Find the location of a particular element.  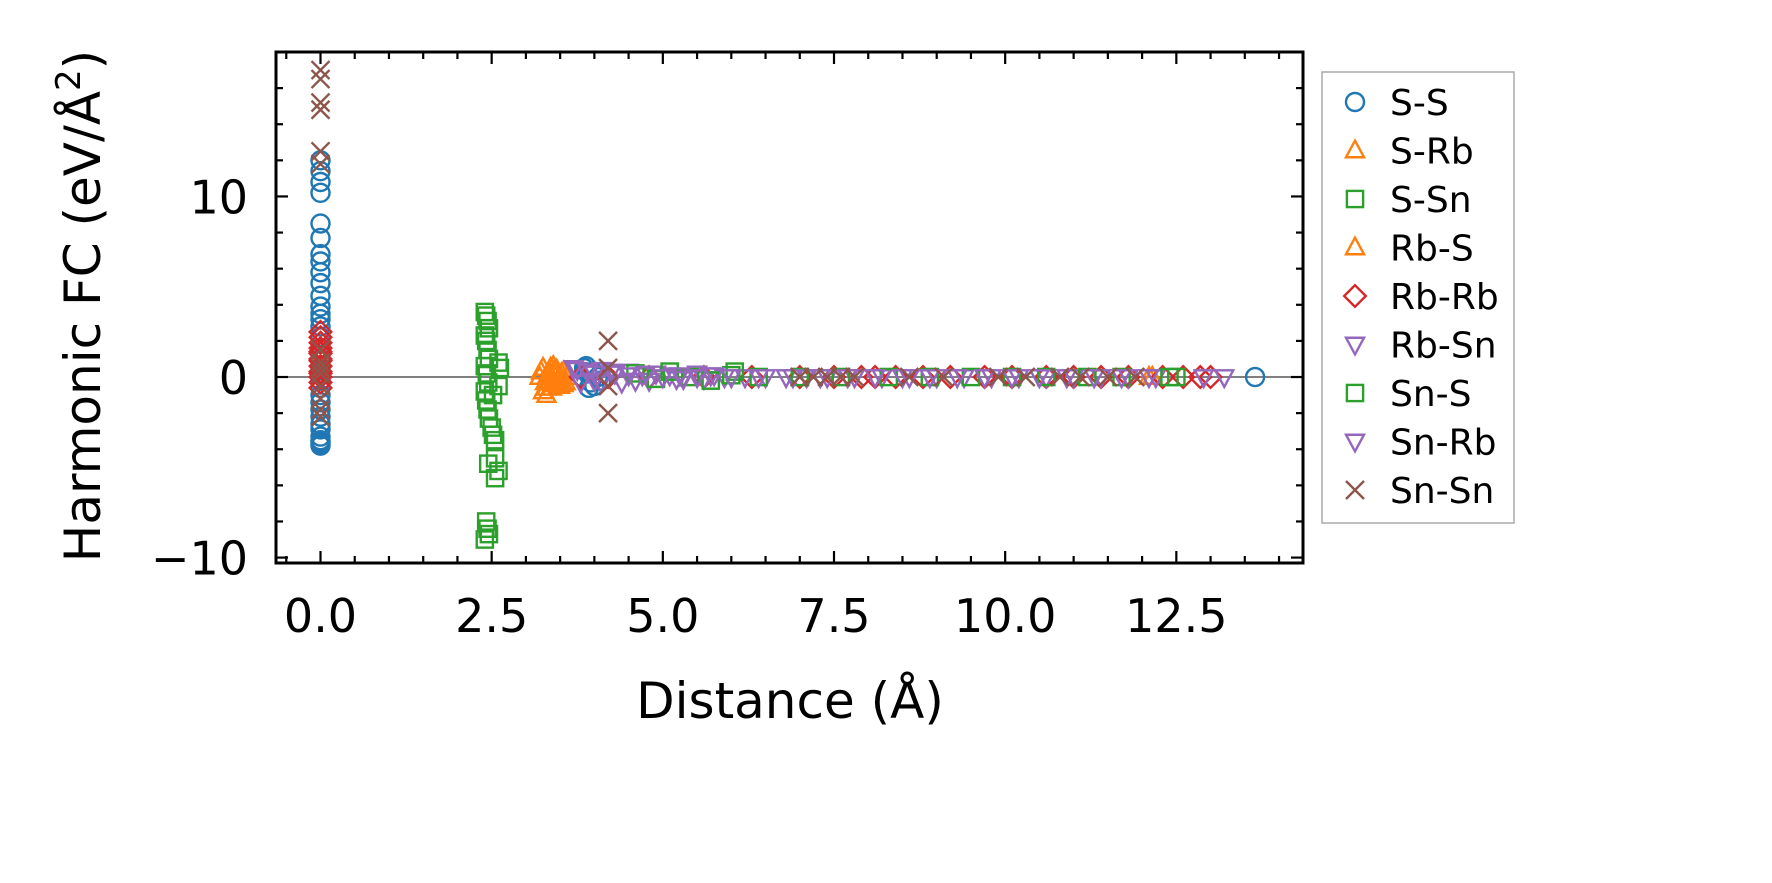

x-tick-label: 0.0 is located at coordinates (320, 616).